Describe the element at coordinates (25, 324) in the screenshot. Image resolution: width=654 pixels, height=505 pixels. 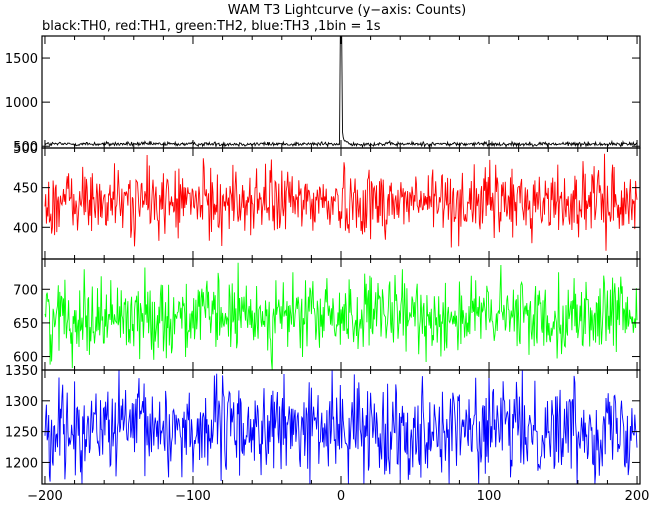
I see `y-tick-label: 650` at that location.